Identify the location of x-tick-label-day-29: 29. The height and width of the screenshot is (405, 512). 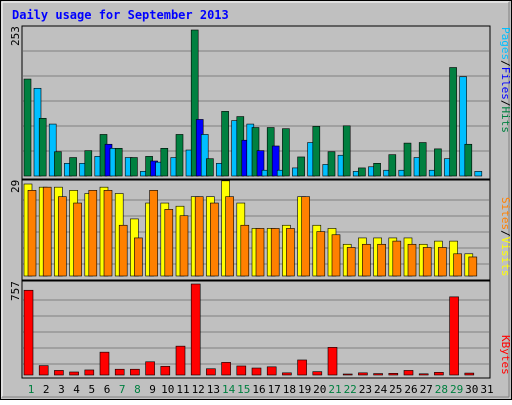
(456, 389).